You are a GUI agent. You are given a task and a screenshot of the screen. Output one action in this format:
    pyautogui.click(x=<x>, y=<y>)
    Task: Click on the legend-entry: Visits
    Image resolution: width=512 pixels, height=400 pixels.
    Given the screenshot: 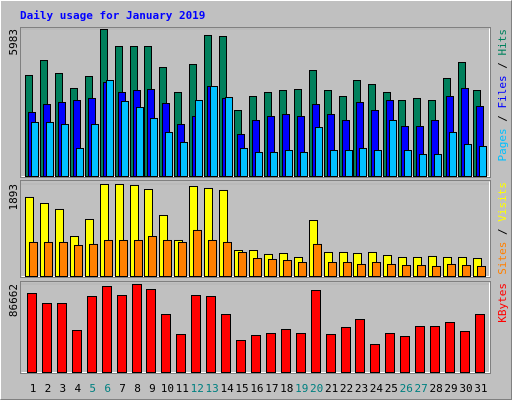 What is the action you would take?
    pyautogui.click(x=502, y=202)
    